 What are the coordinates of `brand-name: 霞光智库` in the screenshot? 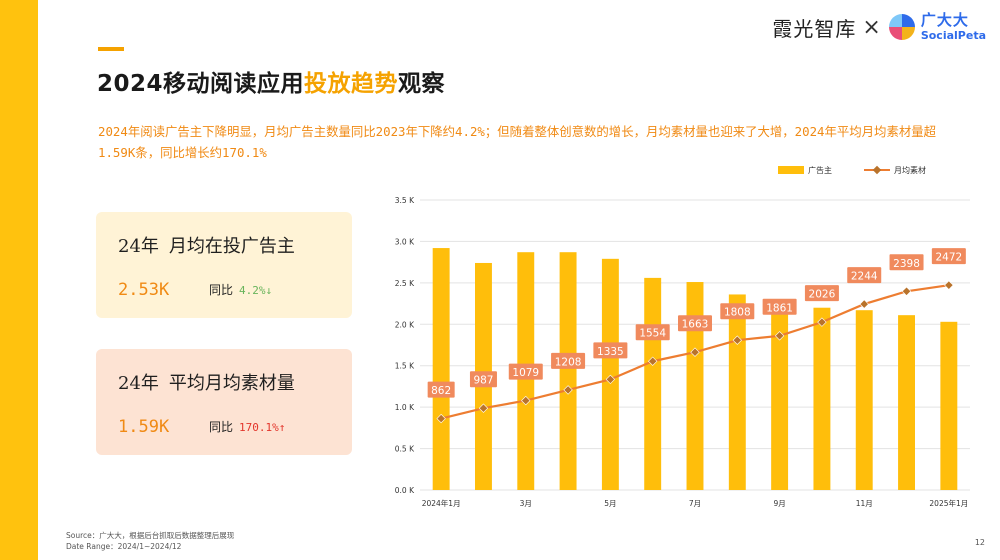 It's located at (814, 28).